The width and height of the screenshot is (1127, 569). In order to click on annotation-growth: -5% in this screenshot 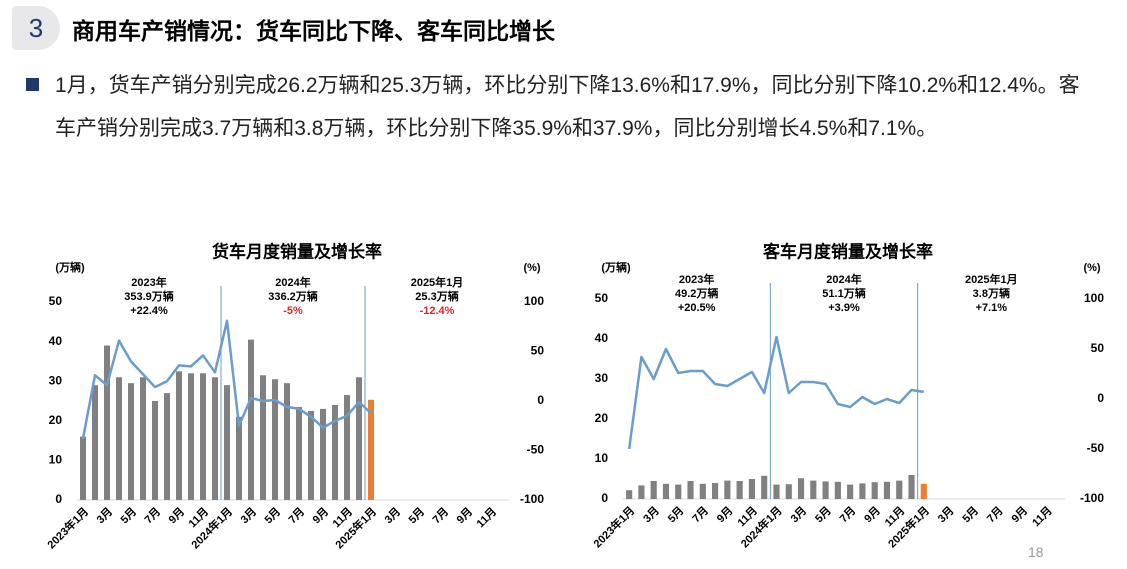, I will do `click(293, 311)`.